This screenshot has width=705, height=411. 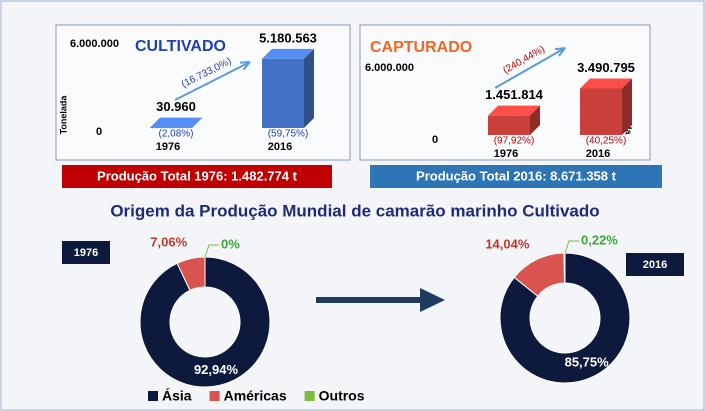 I want to click on value-label: 3.490.795, so click(x=606, y=67).